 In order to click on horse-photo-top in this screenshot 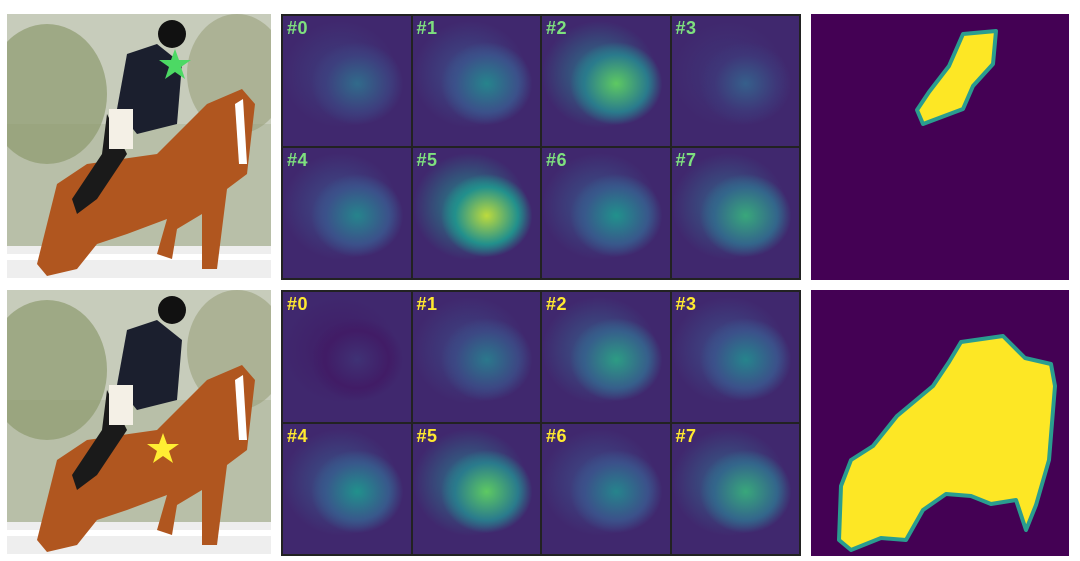, I will do `click(139, 146)`.